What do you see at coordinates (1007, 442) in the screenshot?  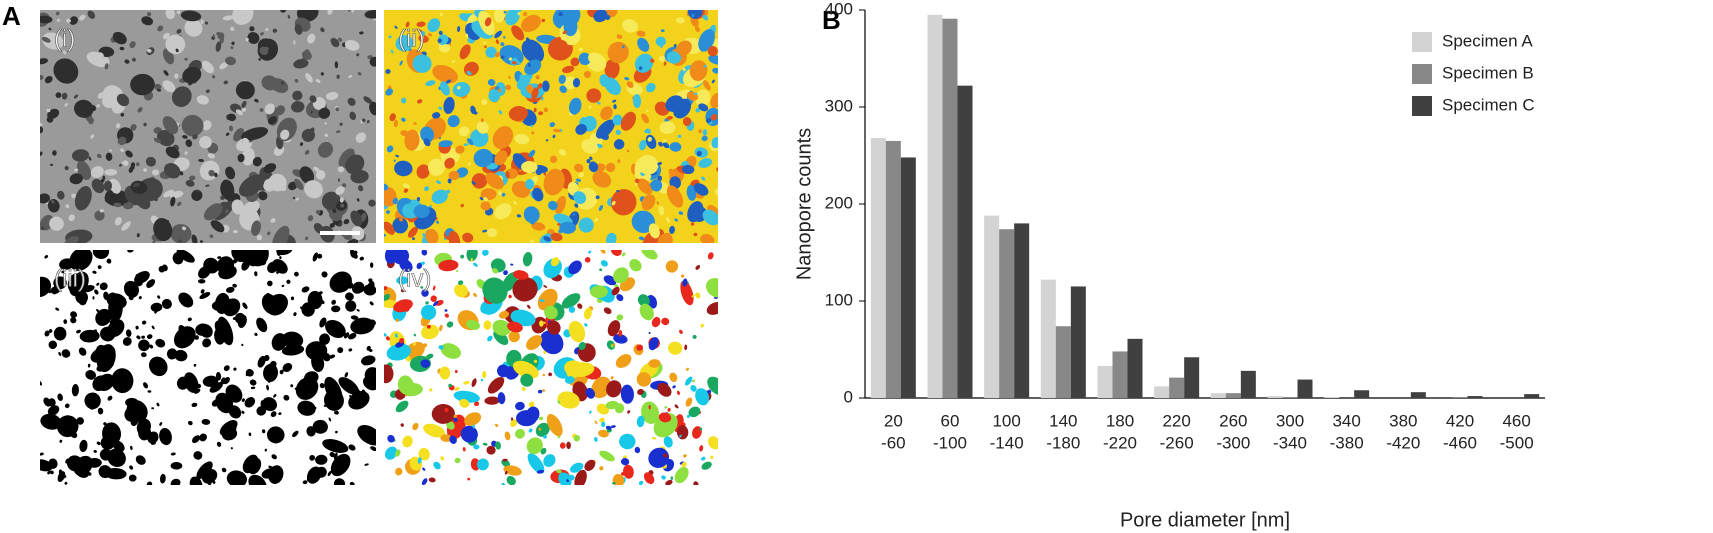 I see `x-tick-label: -140` at bounding box center [1007, 442].